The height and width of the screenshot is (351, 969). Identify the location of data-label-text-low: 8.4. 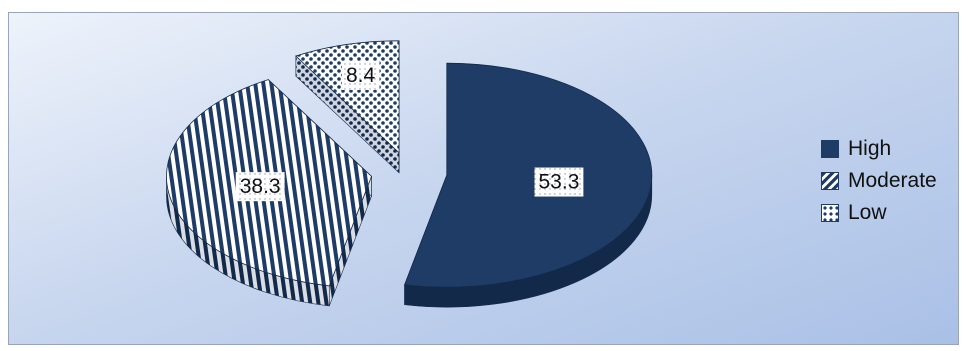
(361, 75).